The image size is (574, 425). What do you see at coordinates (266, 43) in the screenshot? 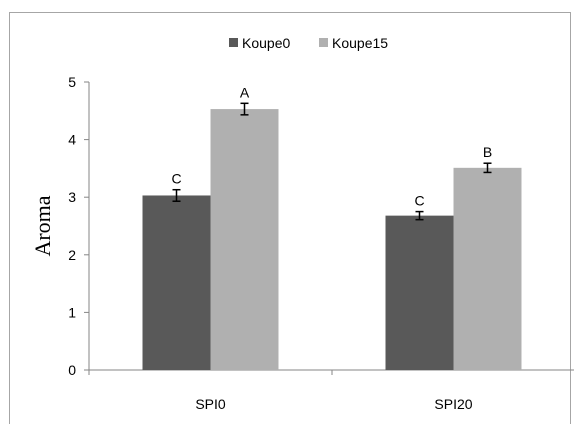
I see `legend-label: Koupe0` at bounding box center [266, 43].